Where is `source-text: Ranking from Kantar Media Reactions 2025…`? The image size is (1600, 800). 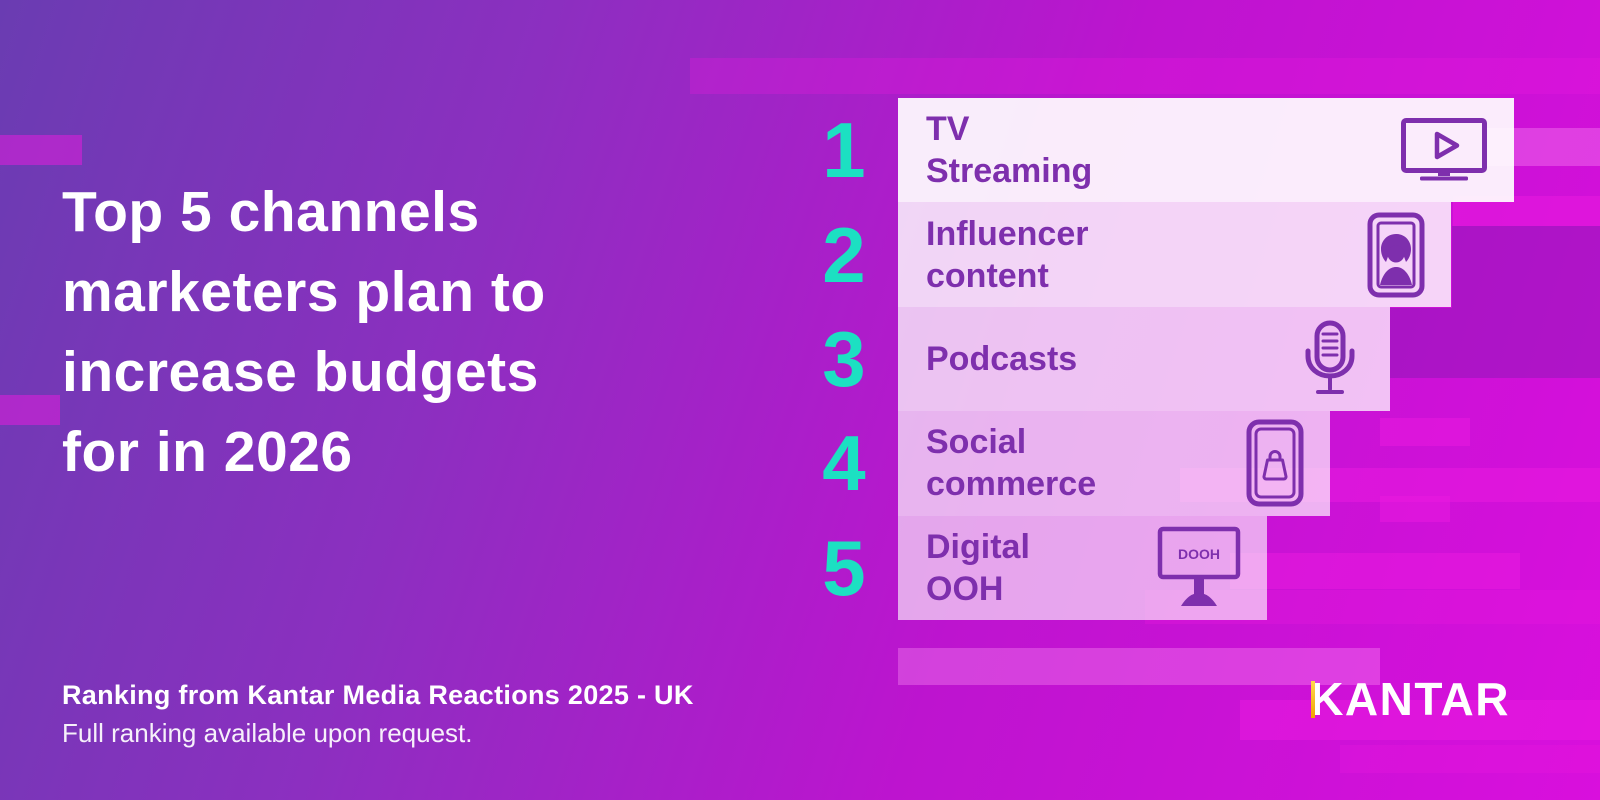
source-text: Ranking from Kantar Media Reactions 2025… is located at coordinates (378, 695).